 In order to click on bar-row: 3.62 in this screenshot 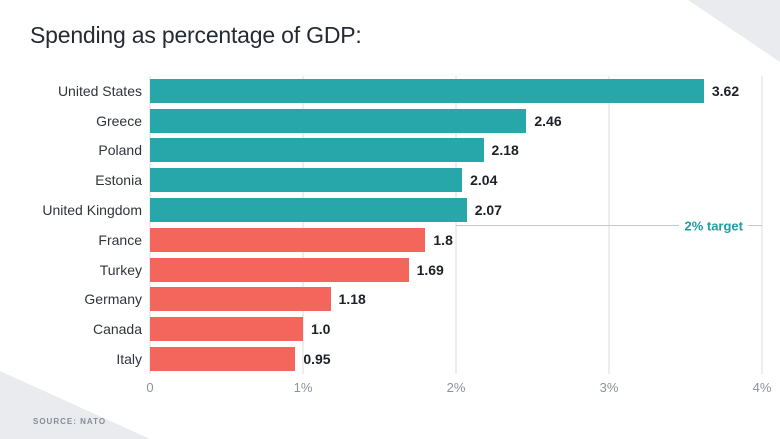, I will do `click(456, 91)`.